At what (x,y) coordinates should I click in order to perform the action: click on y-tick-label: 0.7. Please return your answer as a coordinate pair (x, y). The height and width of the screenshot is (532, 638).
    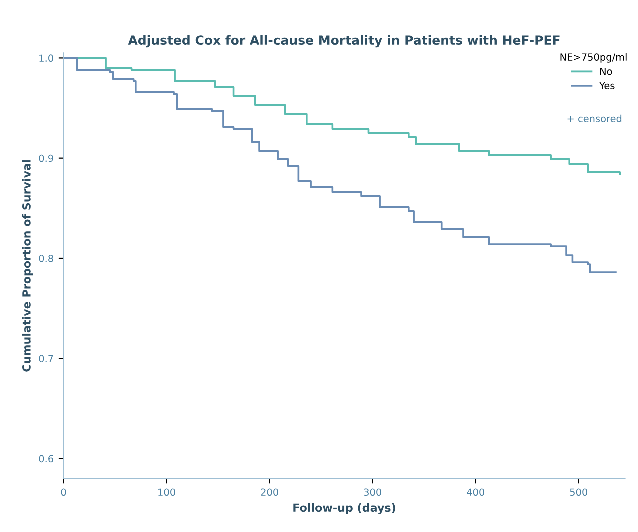
    Looking at the image, I should click on (46, 358).